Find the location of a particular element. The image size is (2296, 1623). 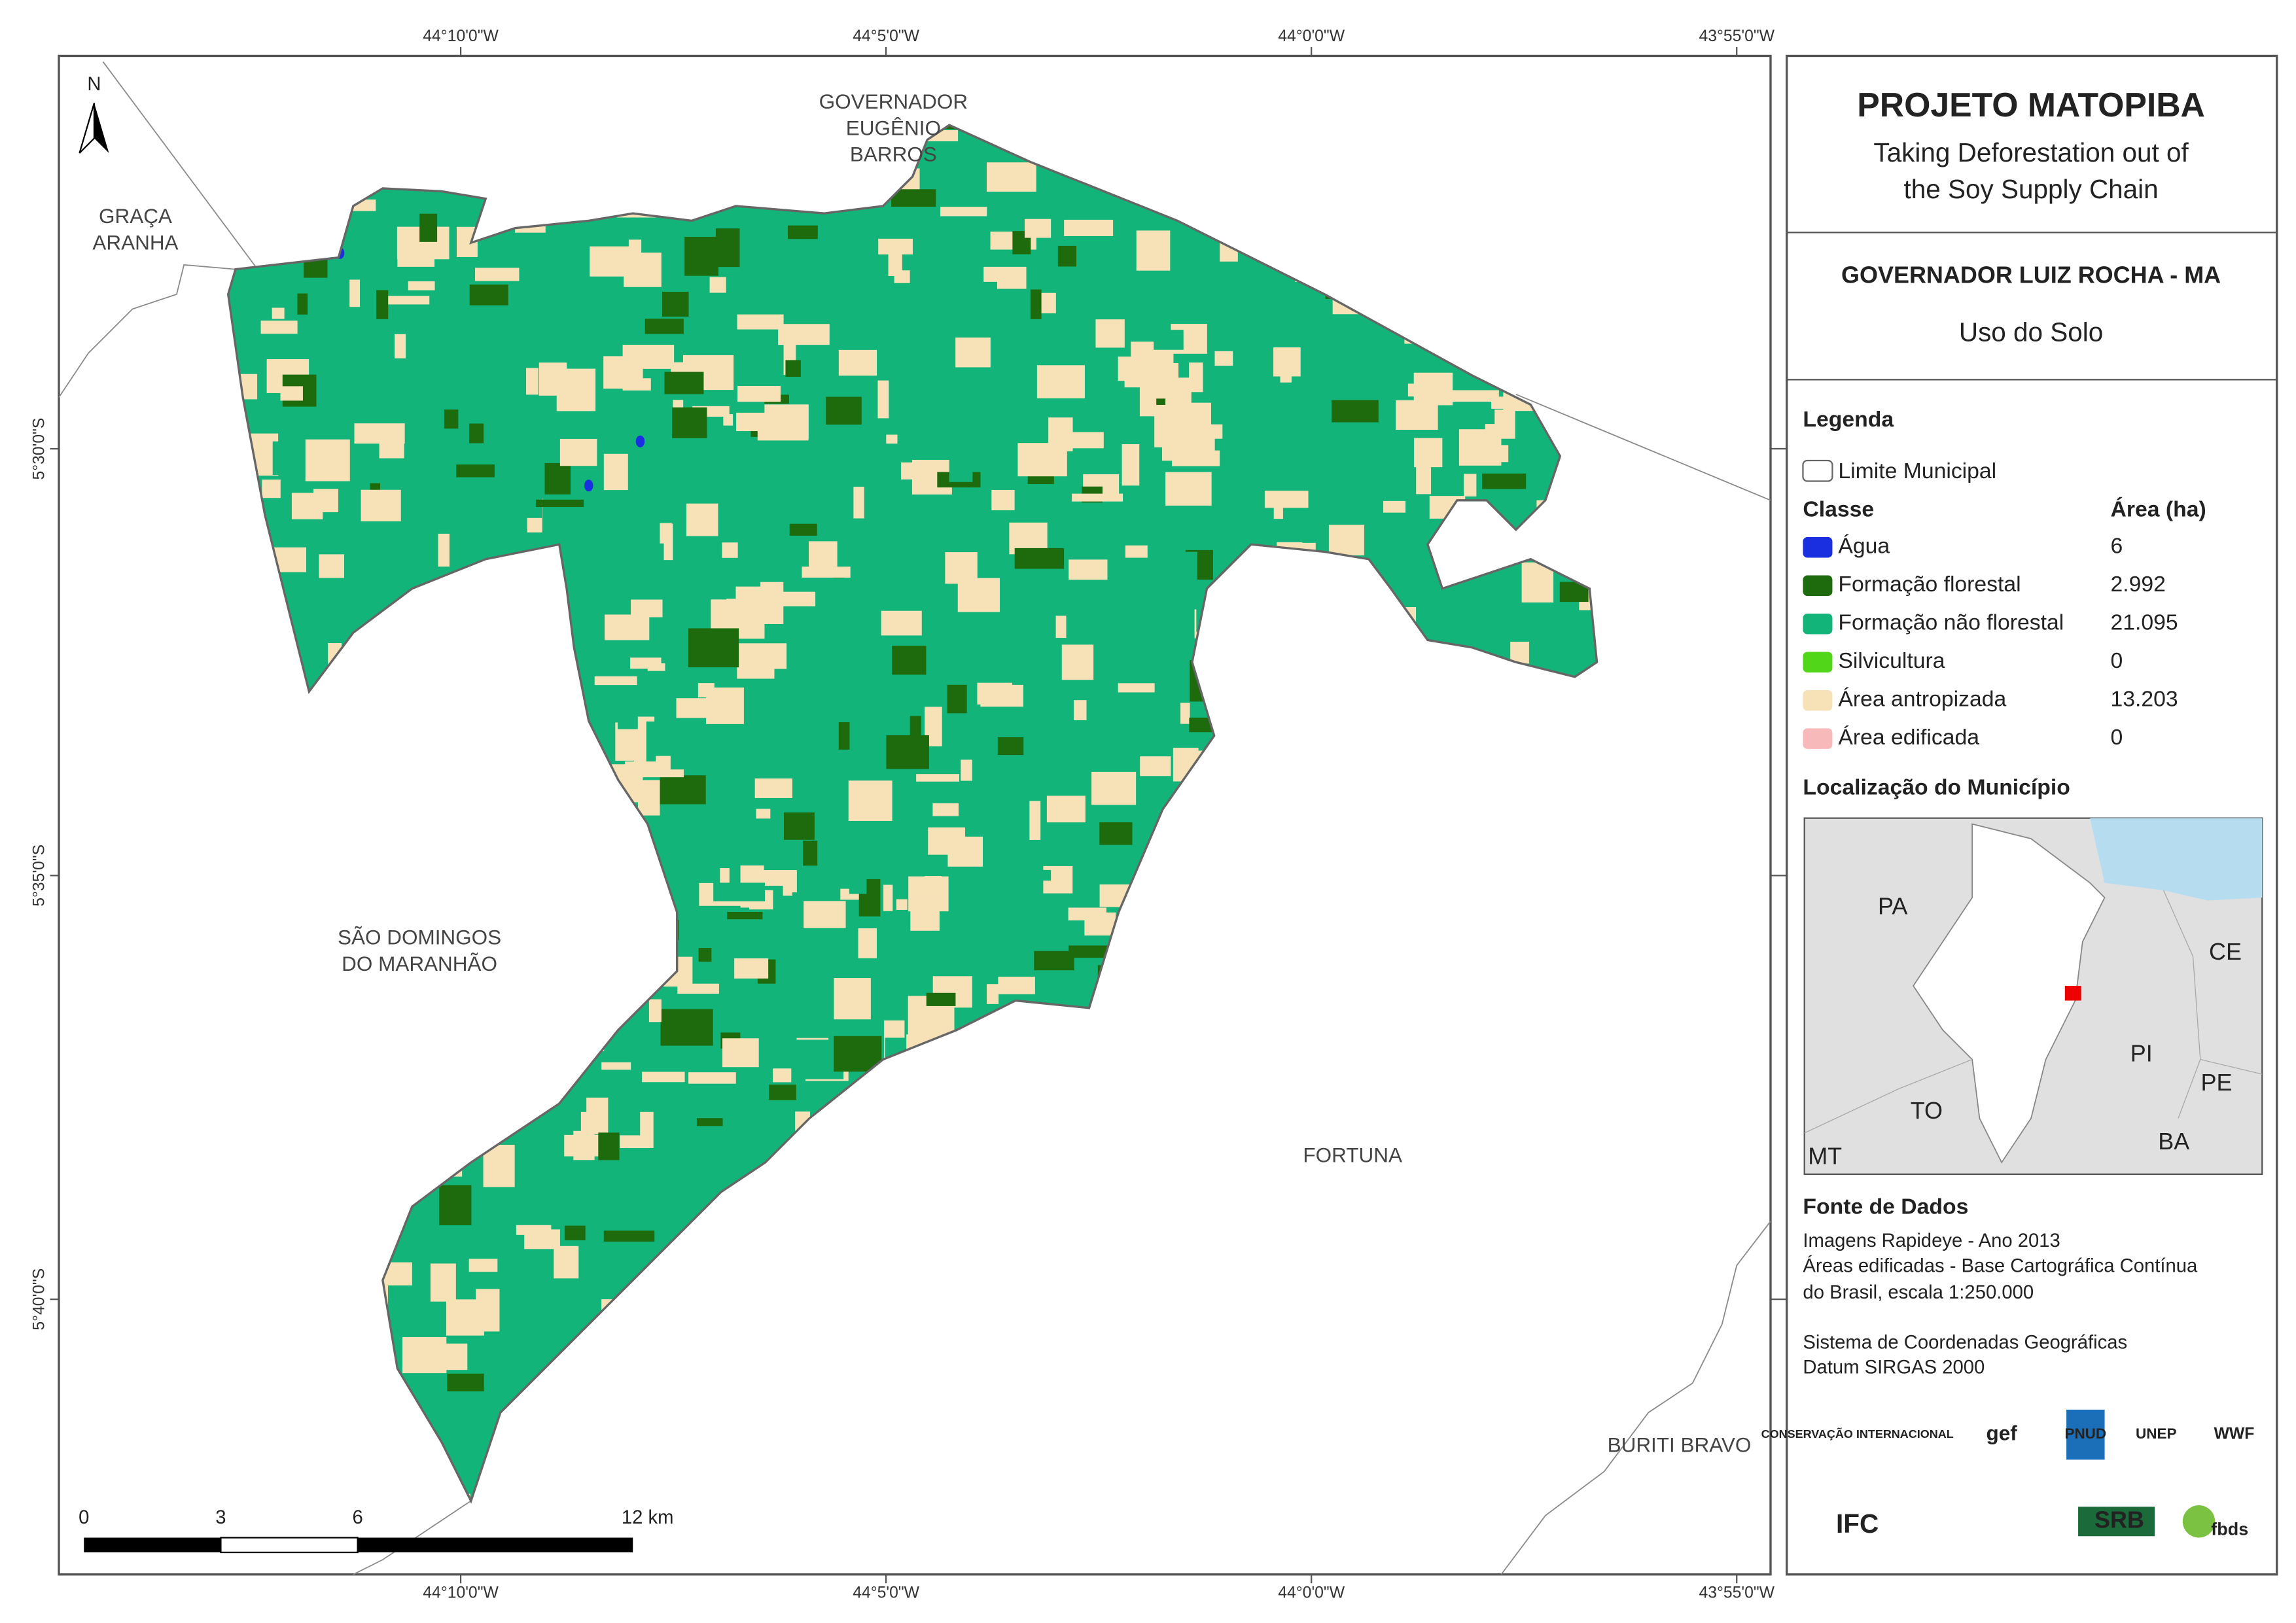

legend-heading: Legenda is located at coordinates (1849, 420).